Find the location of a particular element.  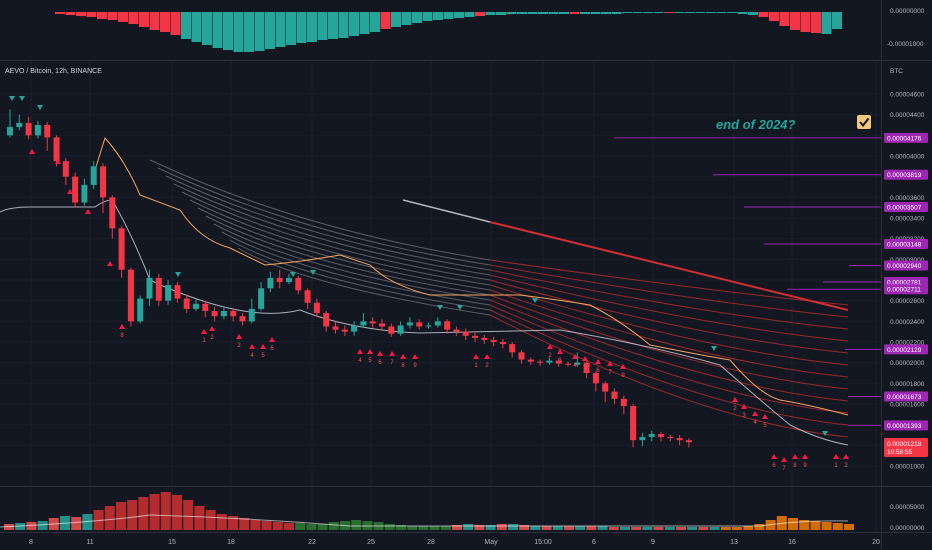

date-tick: 16 is located at coordinates (792, 542).